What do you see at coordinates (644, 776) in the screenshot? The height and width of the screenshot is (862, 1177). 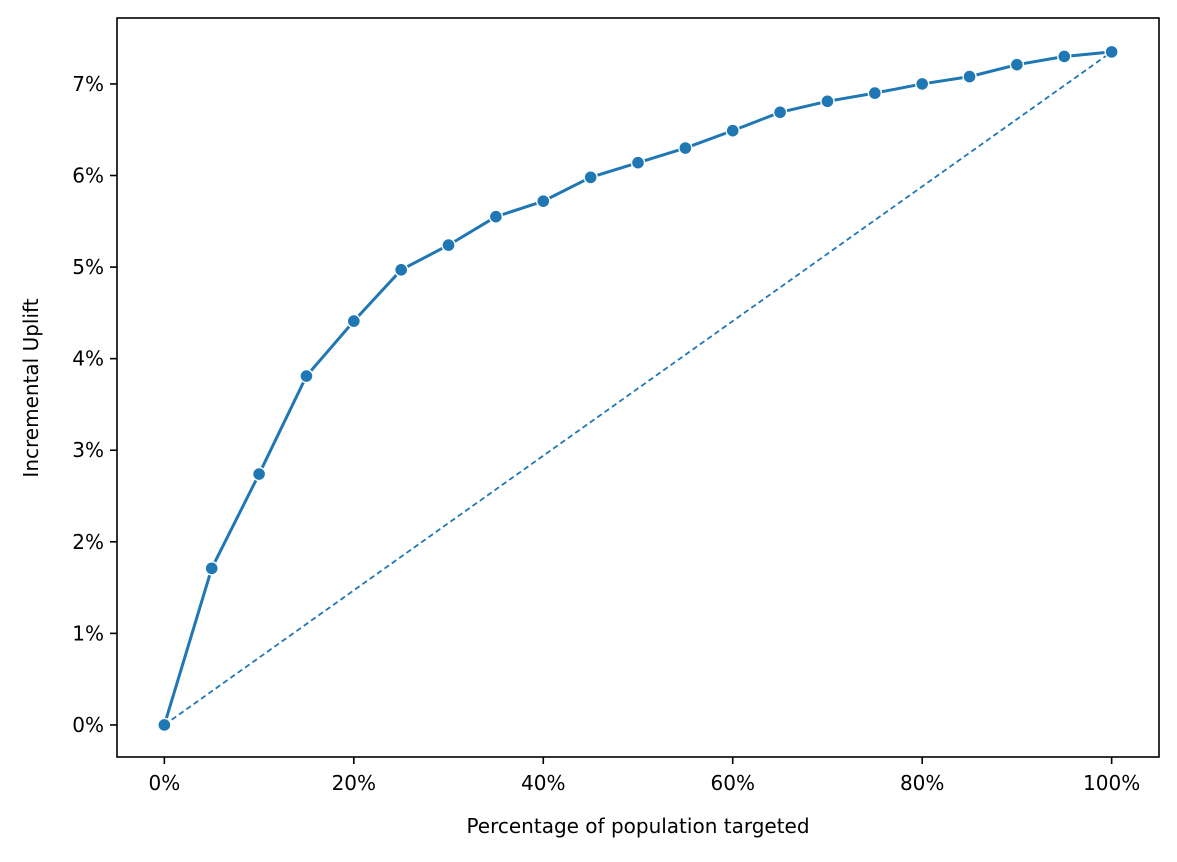 I see `x-axis: 0% 20% 40% 60% 80% 100%` at bounding box center [644, 776].